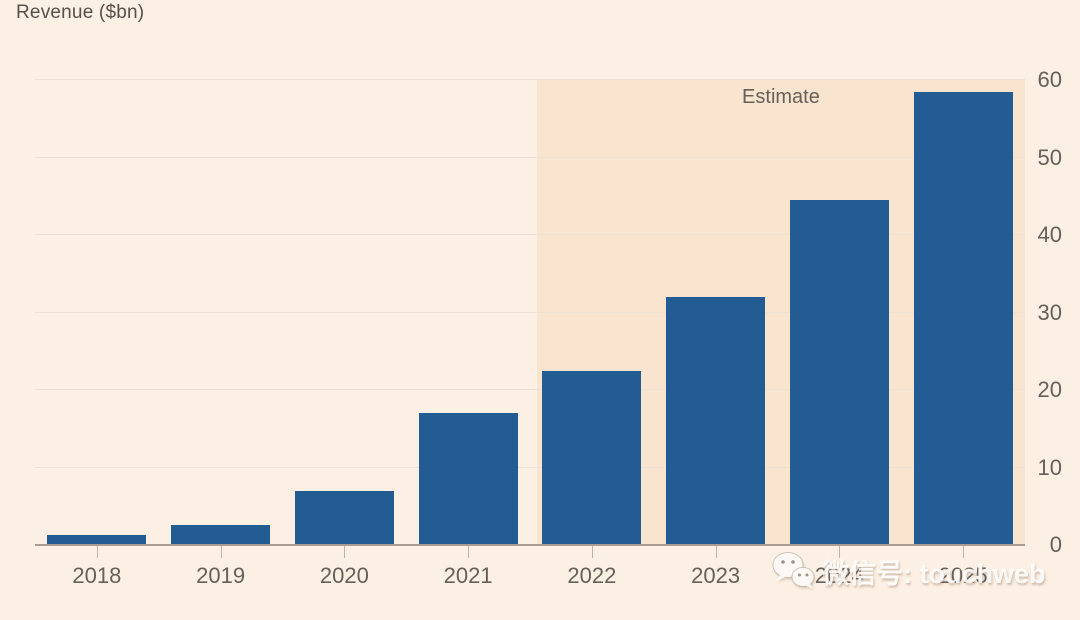 This screenshot has width=1080, height=620. I want to click on bar-2025, so click(963, 318).